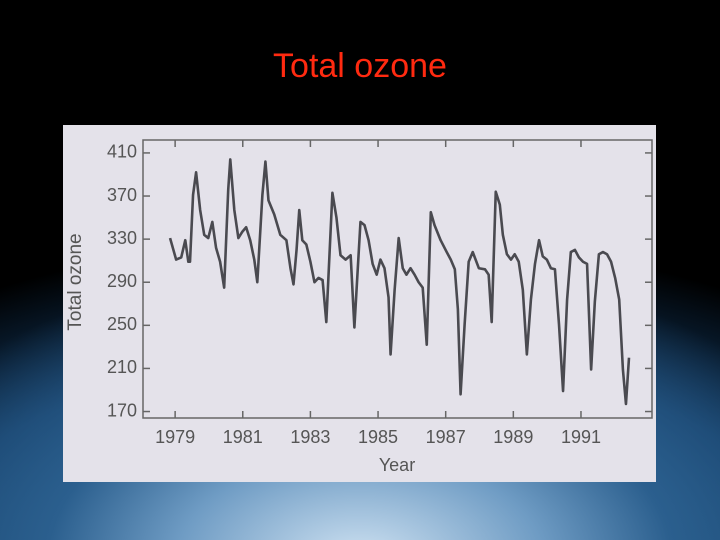 This screenshot has height=540, width=720. Describe the element at coordinates (175, 437) in the screenshot. I see `x-tick-label: 1979` at that location.